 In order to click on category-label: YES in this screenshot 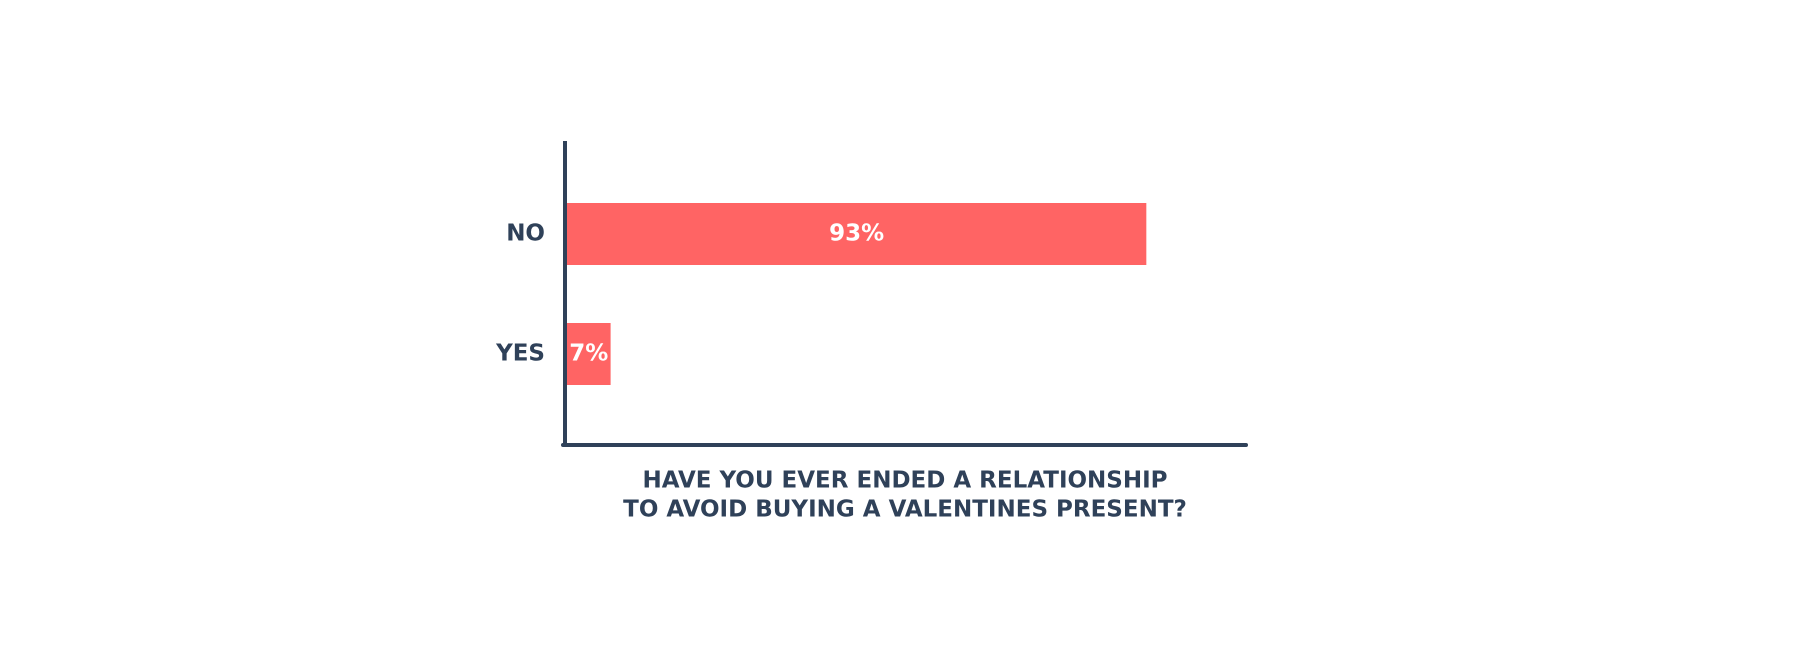, I will do `click(520, 354)`.